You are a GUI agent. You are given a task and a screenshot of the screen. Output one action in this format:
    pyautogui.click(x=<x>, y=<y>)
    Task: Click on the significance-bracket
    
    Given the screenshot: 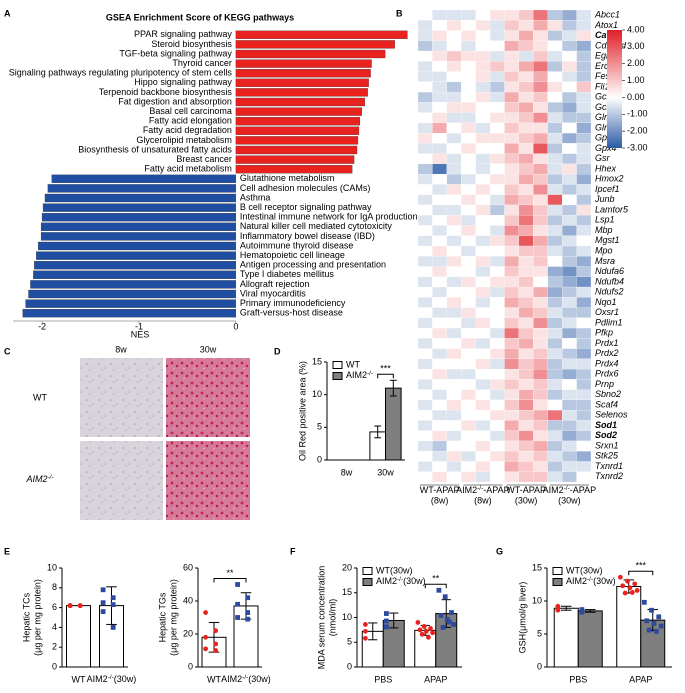 What is the action you would take?
    pyautogui.click(x=230, y=580)
    